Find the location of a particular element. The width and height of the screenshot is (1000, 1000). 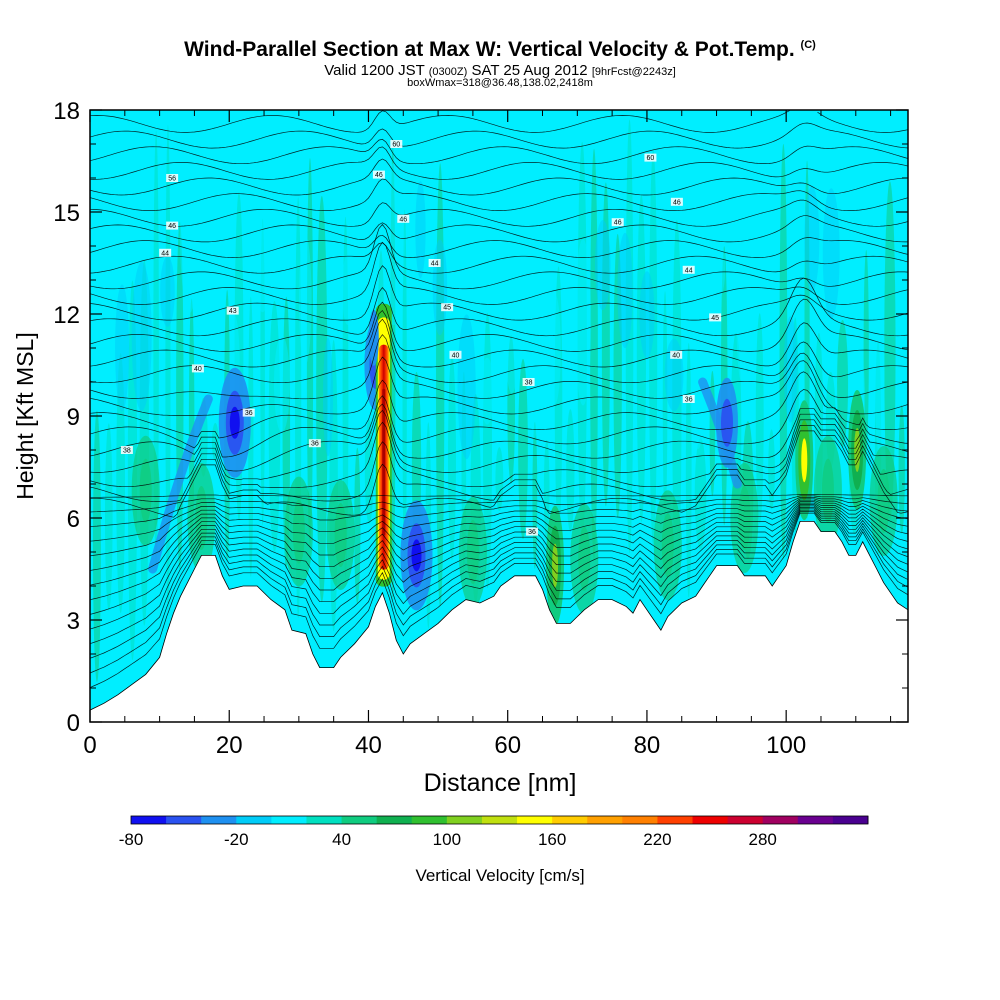

x-tick-label: 100 is located at coordinates (786, 745).